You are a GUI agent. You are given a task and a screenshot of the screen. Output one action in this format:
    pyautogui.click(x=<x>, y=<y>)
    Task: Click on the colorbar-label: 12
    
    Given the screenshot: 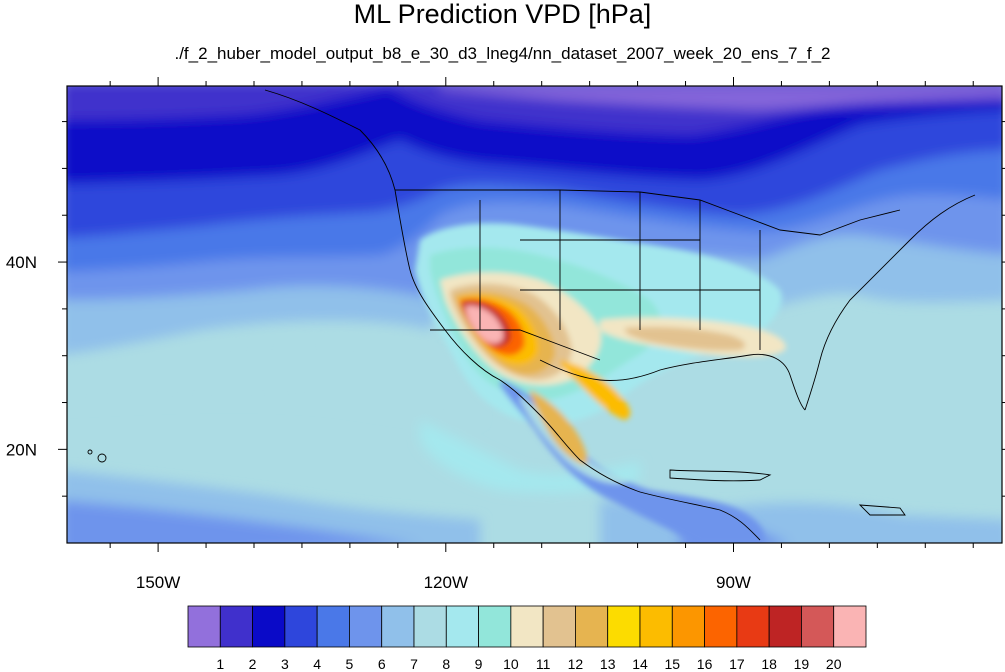 What is the action you would take?
    pyautogui.click(x=576, y=664)
    